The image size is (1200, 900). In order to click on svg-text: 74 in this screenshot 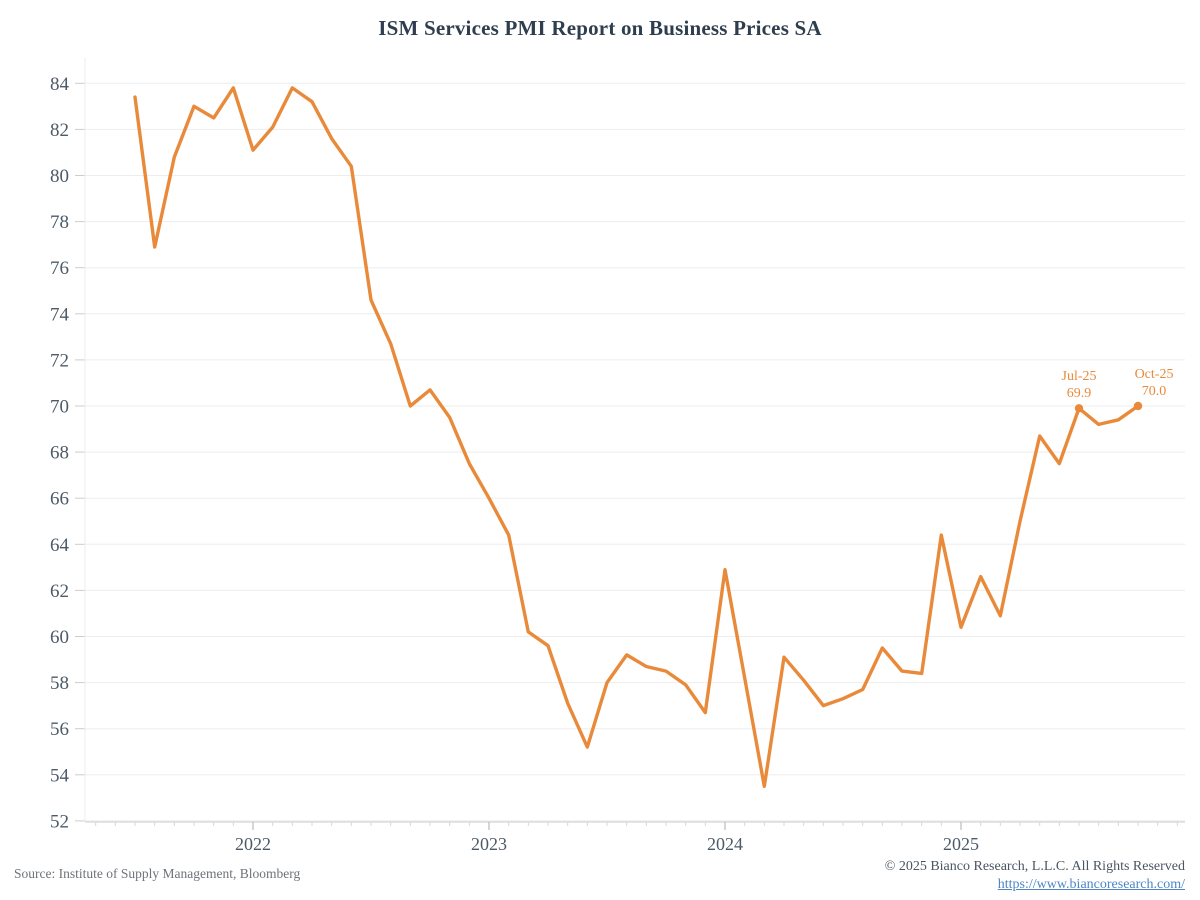, I will do `click(60, 314)`.